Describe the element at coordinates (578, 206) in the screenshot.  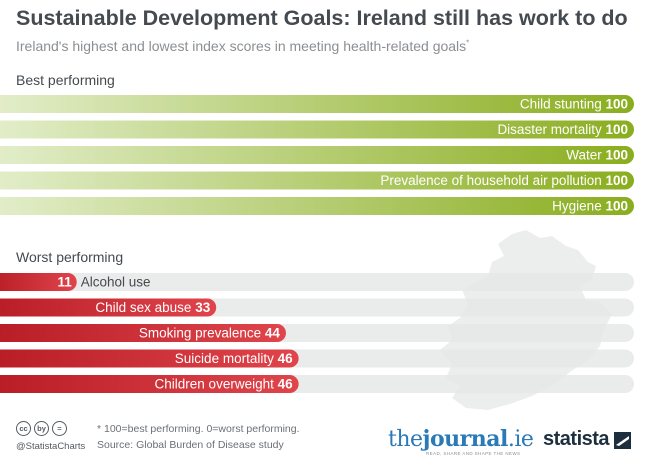
I see `best-bar-category-hygiene: Hygiene` at that location.